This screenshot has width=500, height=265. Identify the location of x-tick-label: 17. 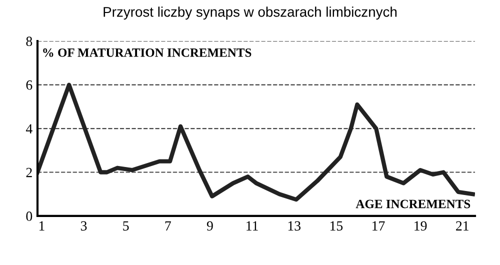
(378, 225).